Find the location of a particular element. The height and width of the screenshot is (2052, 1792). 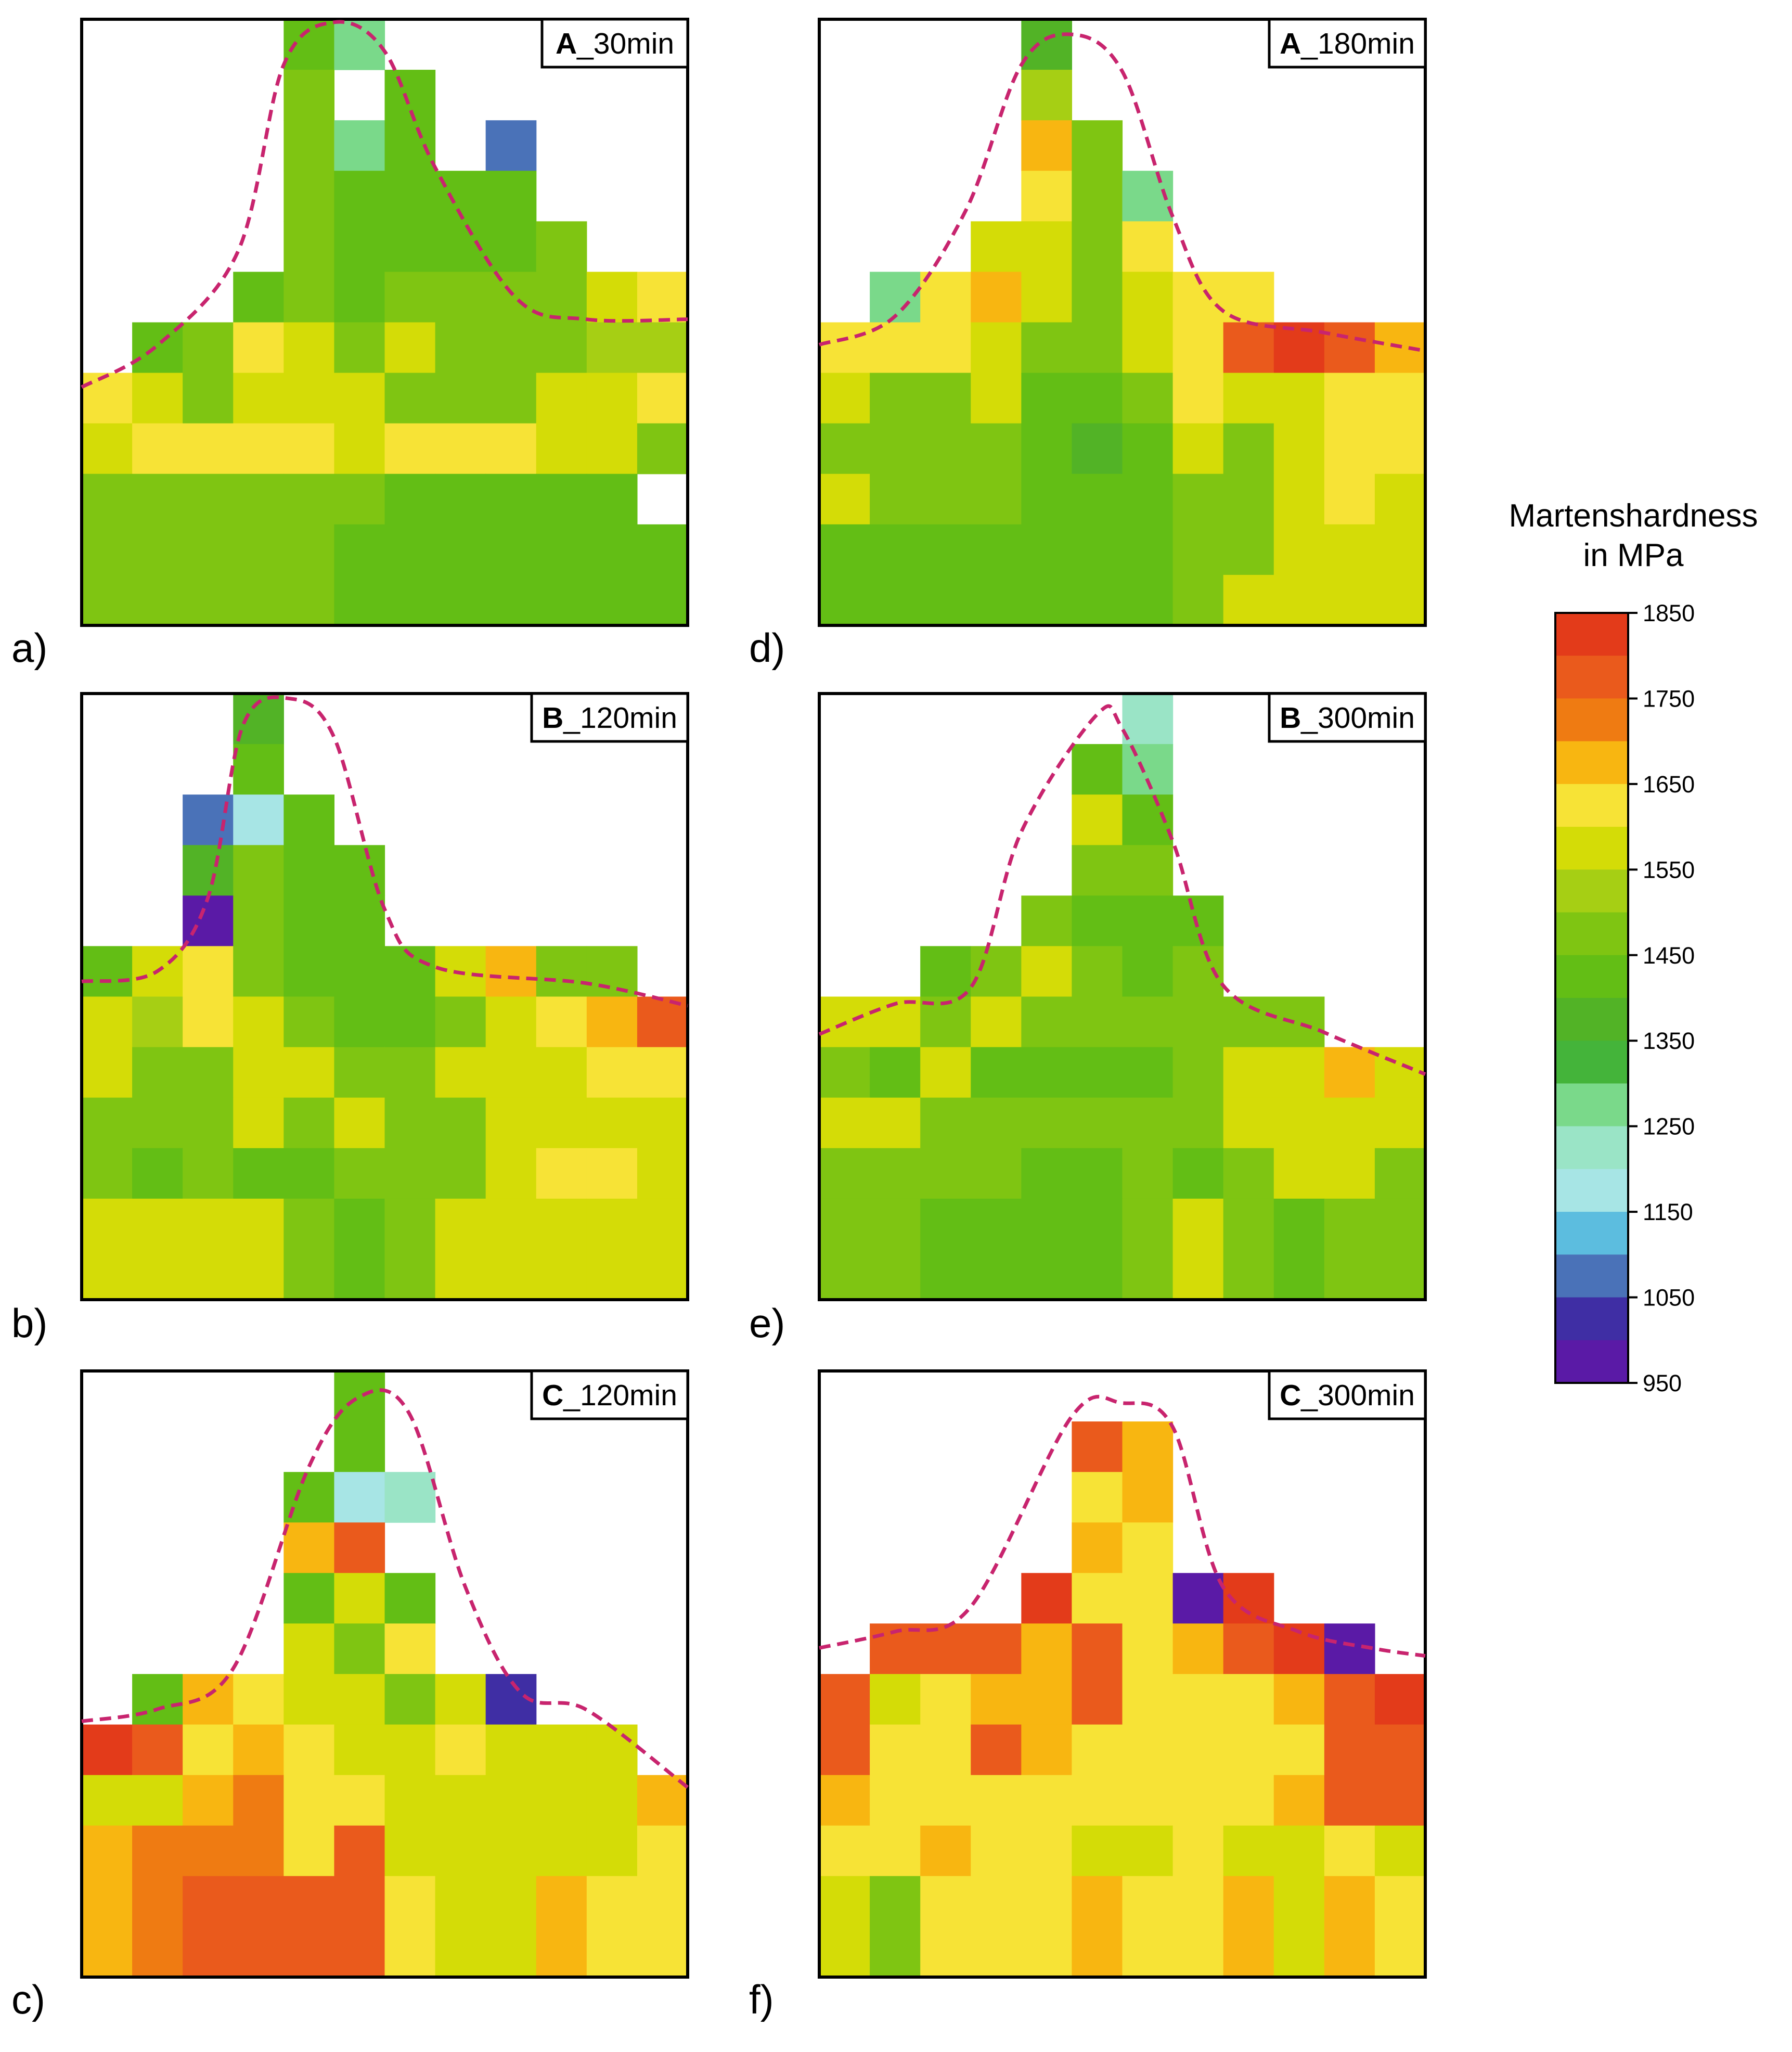

panel-title: A_180min is located at coordinates (1347, 44).